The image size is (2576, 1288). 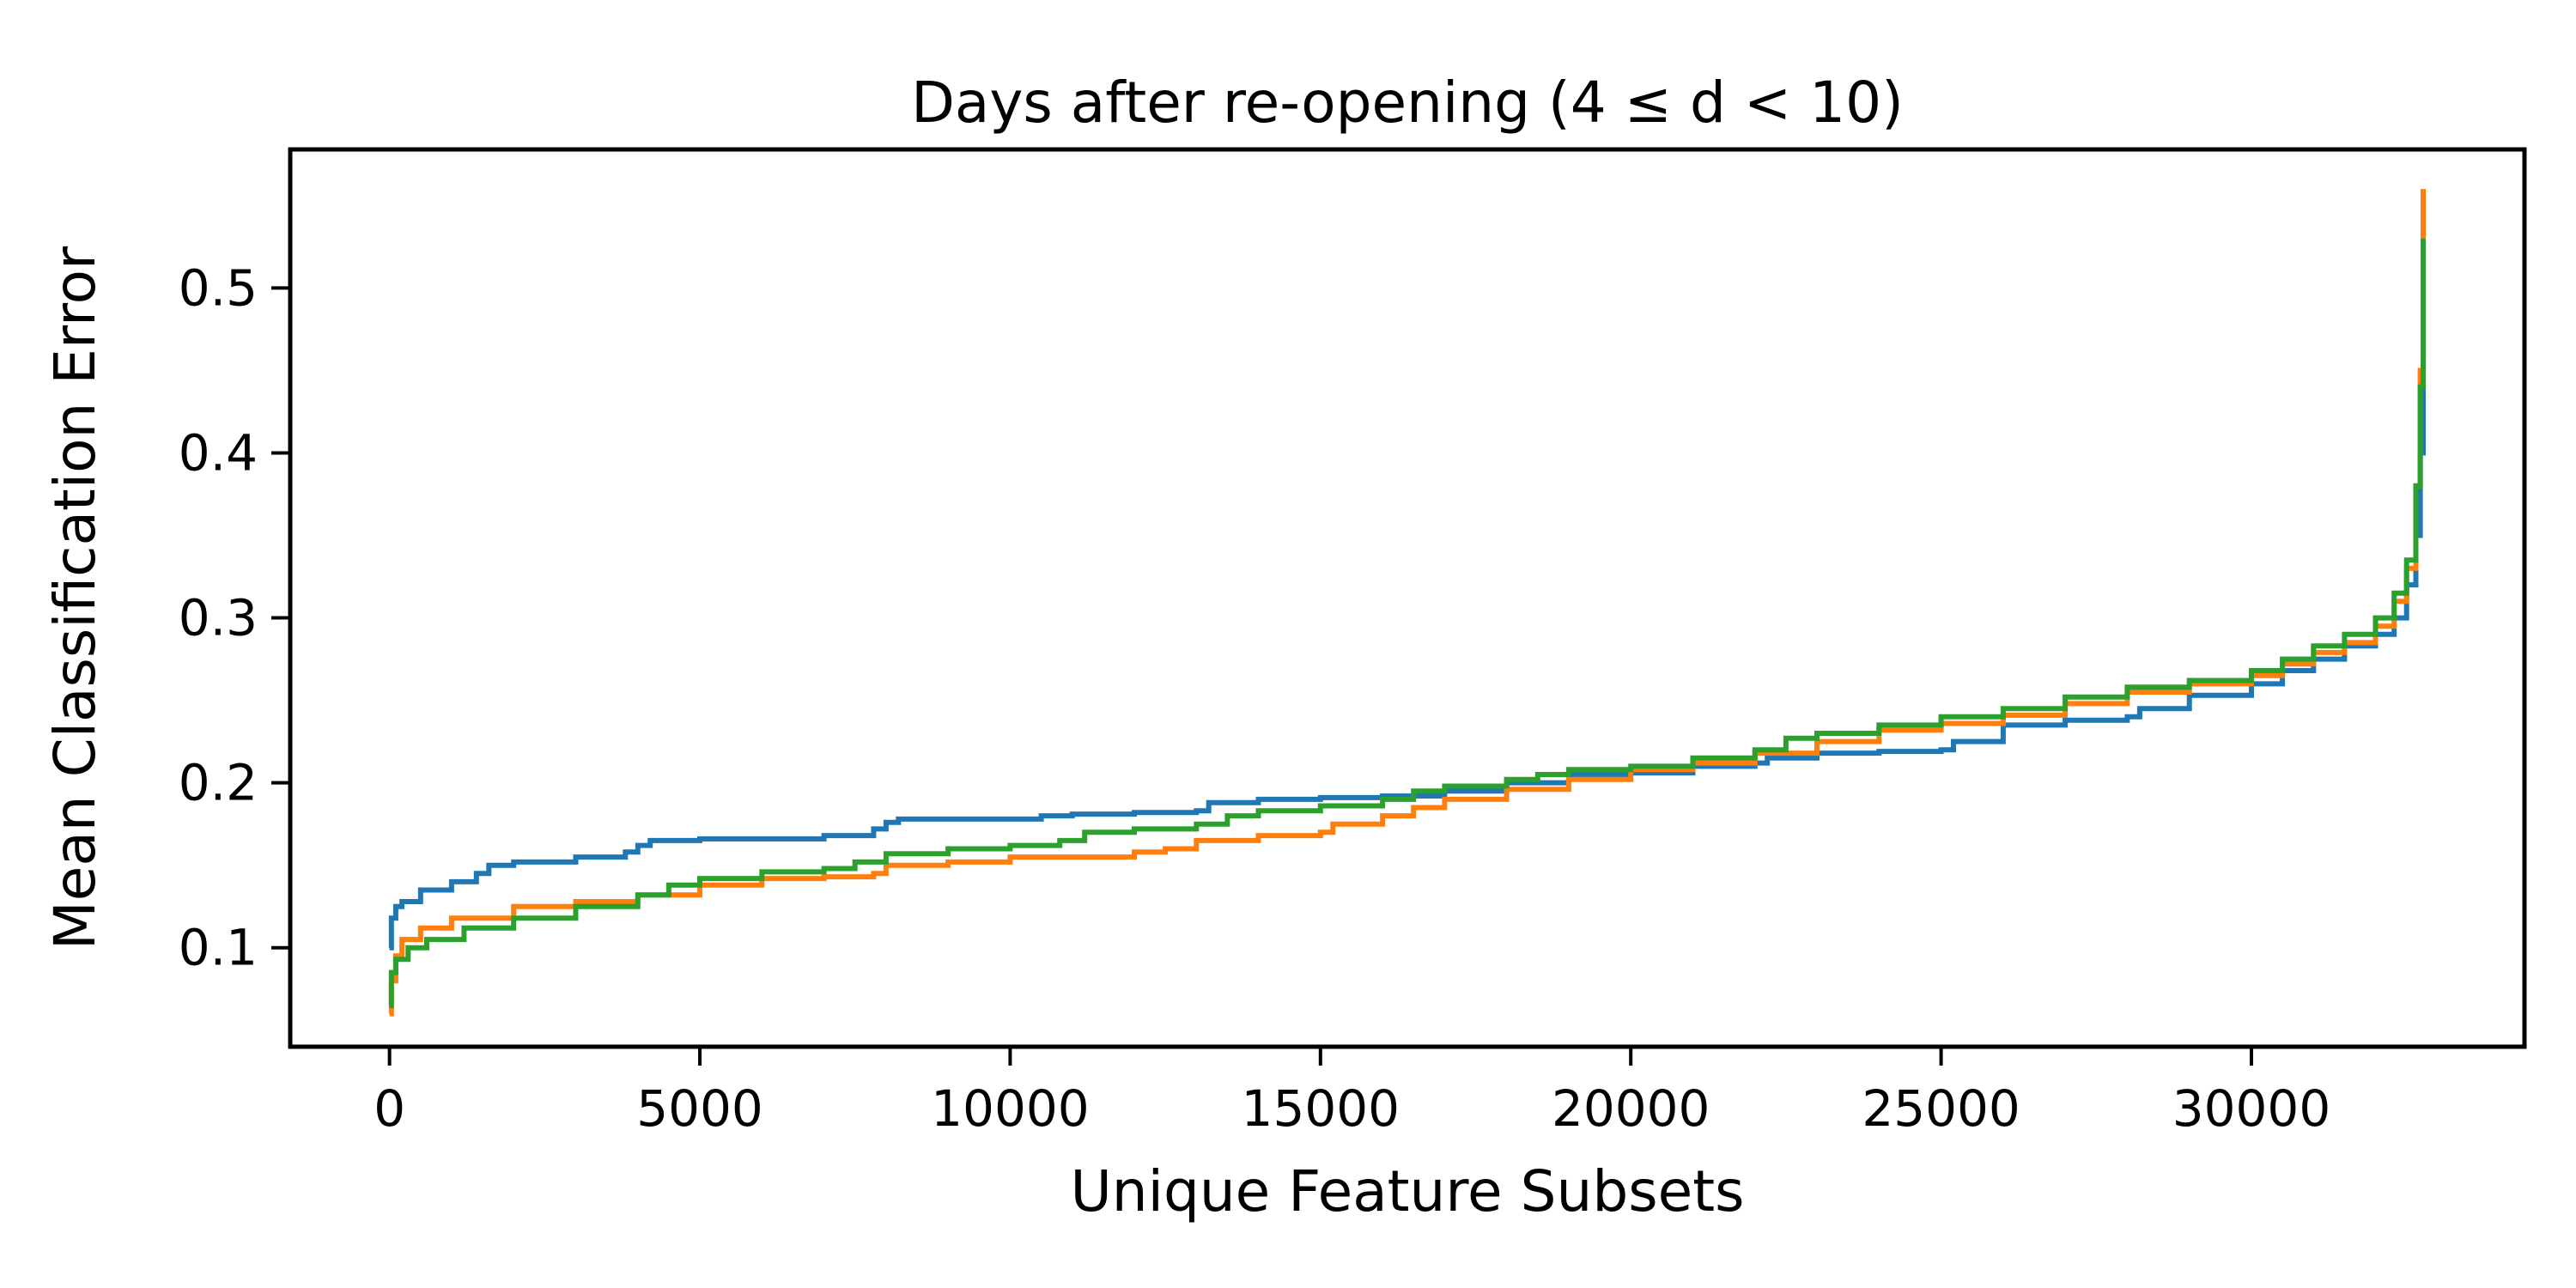 What do you see at coordinates (1407, 103) in the screenshot?
I see `chart-title: Days after re-opening (4 ≤ d < 10)` at bounding box center [1407, 103].